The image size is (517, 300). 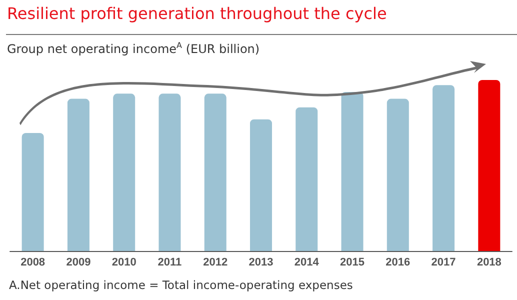 I want to click on x-tick-label: 2013, so click(x=261, y=262).